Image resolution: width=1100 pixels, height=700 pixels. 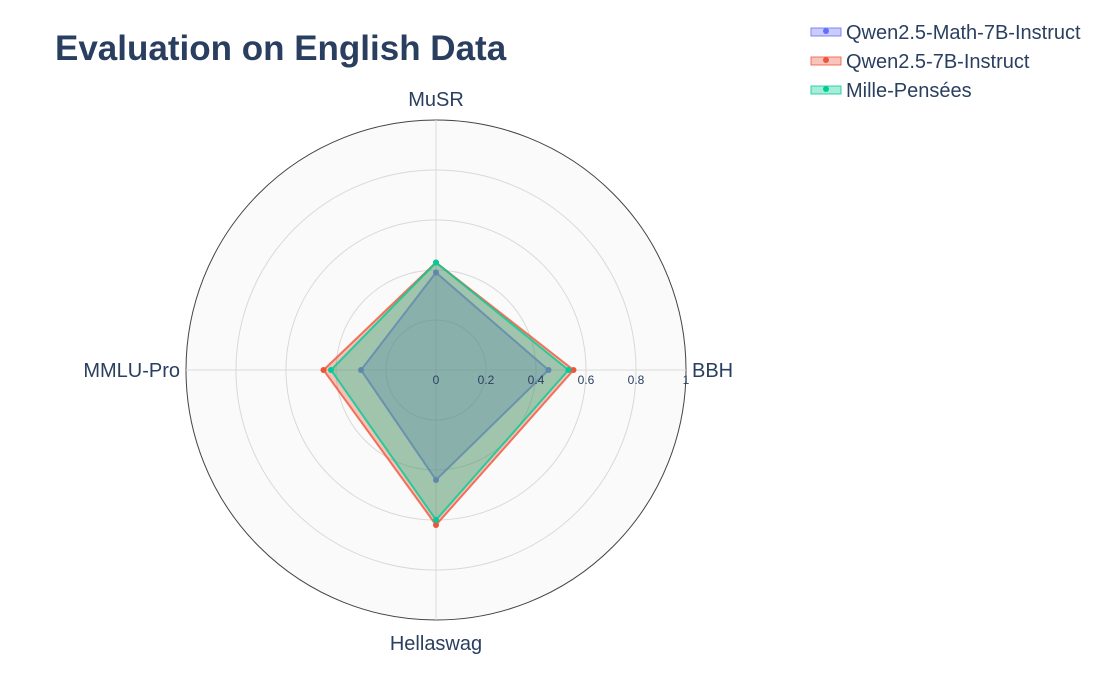 I want to click on radial-tick-label: 0.6, so click(x=586, y=380).